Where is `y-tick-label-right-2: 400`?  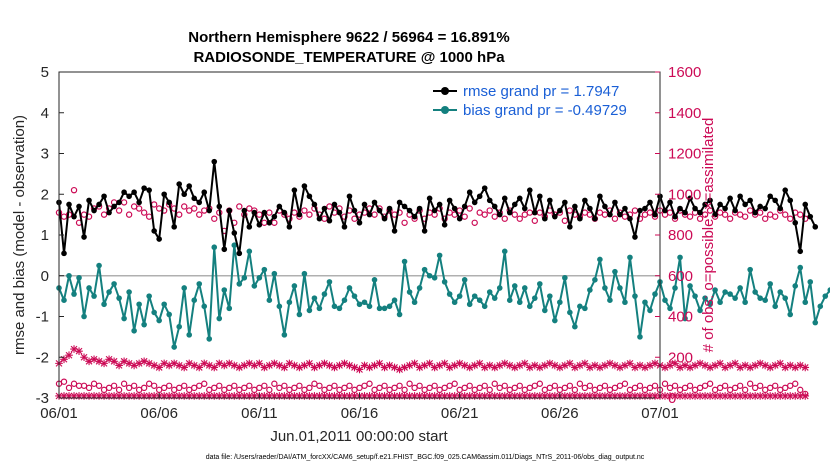 y-tick-label-right-2: 400 is located at coordinates (680, 317).